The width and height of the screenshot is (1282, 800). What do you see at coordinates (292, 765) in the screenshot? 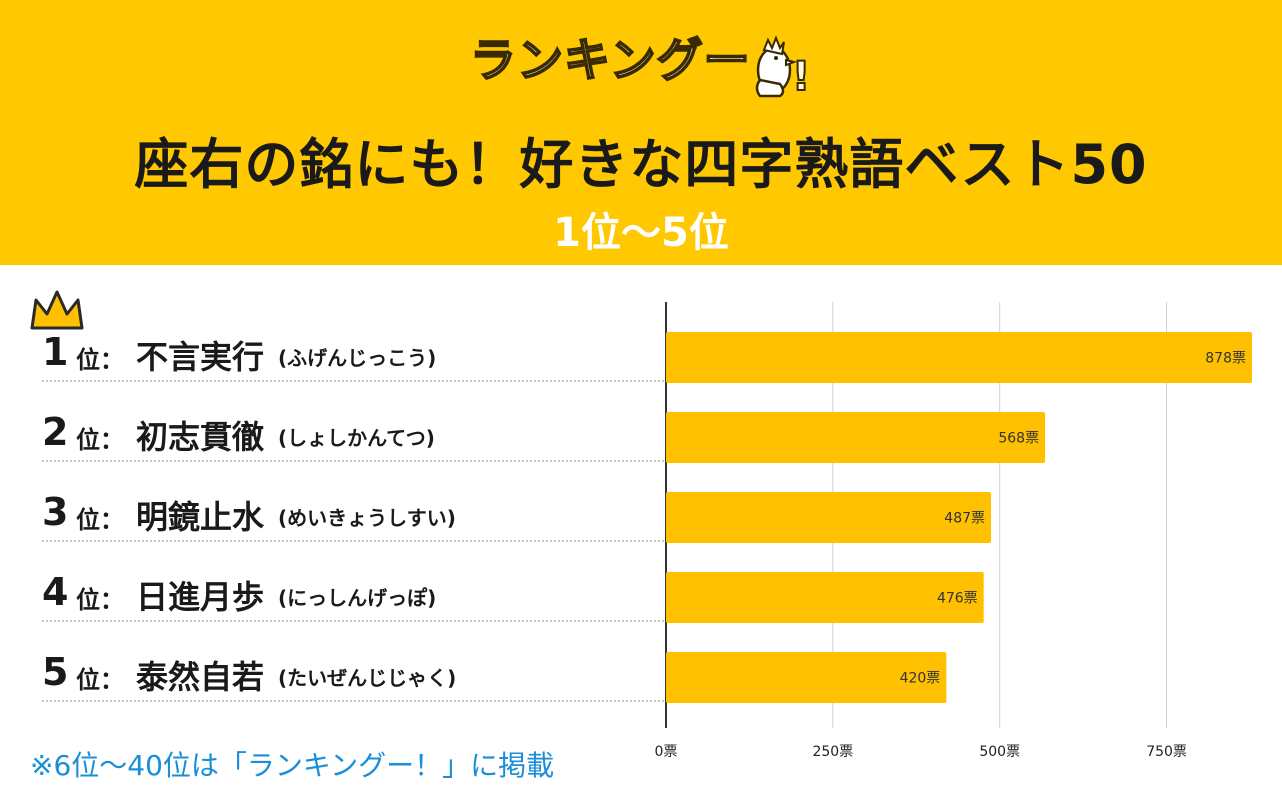
I see `footnote-link: ※6位〜40位は「ランキングー！」に掲載` at bounding box center [292, 765].